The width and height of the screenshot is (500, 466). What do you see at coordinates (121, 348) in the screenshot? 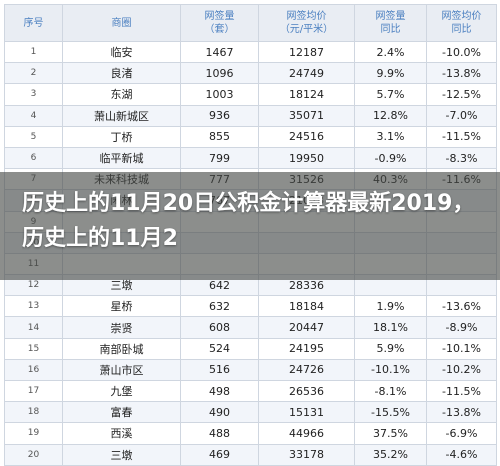
I see `cell-area: 南部卧城` at bounding box center [121, 348].